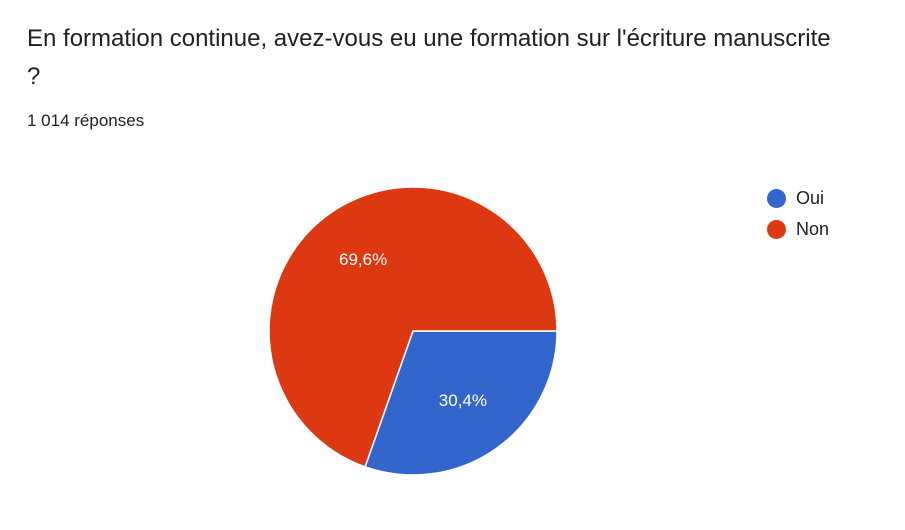  Describe the element at coordinates (776, 198) in the screenshot. I see `legend-swatch-oui` at that location.